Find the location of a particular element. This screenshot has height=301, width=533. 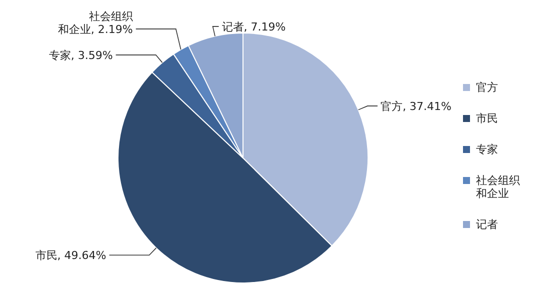

data-label: 专家, 3.59% is located at coordinates (80, 55).